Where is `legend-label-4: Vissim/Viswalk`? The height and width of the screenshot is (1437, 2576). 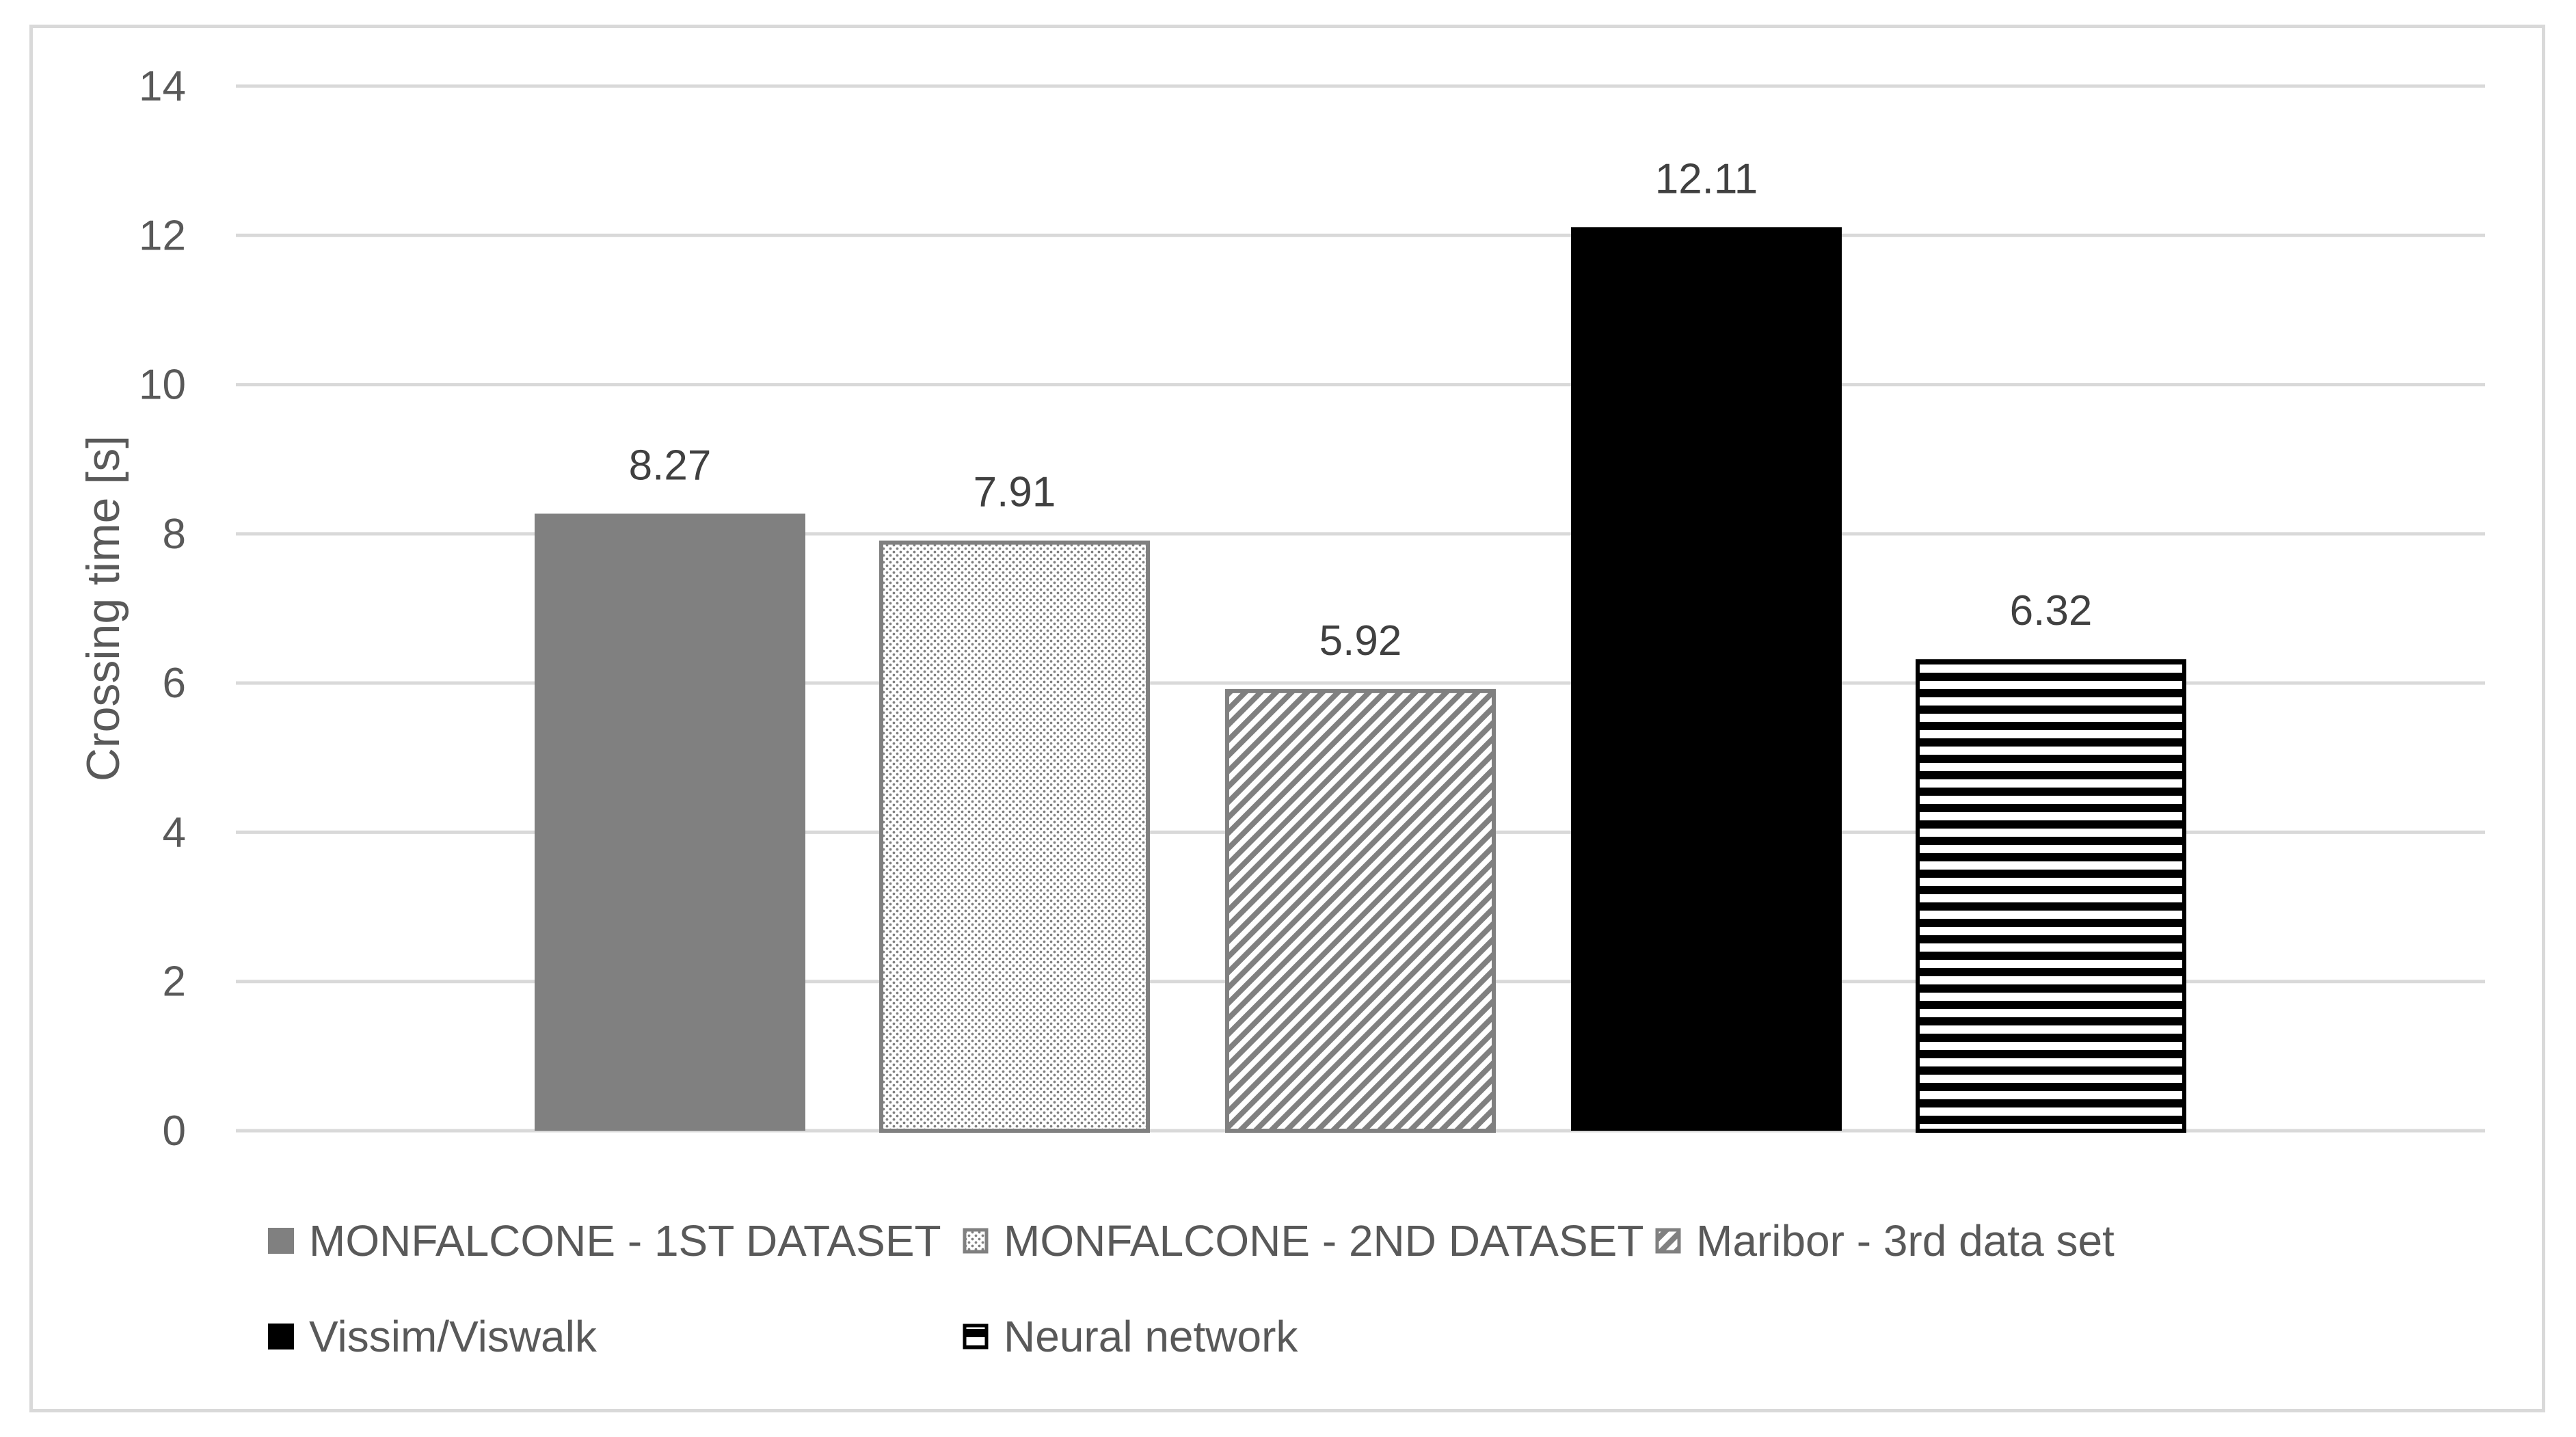 legend-label-4: Vissim/Viswalk is located at coordinates (453, 1336).